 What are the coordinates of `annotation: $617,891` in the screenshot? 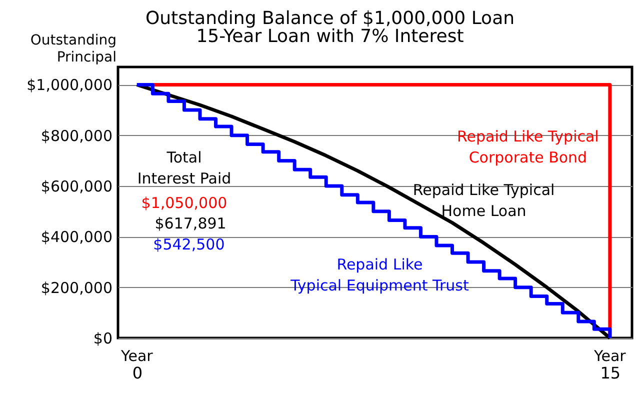 It's located at (190, 223).